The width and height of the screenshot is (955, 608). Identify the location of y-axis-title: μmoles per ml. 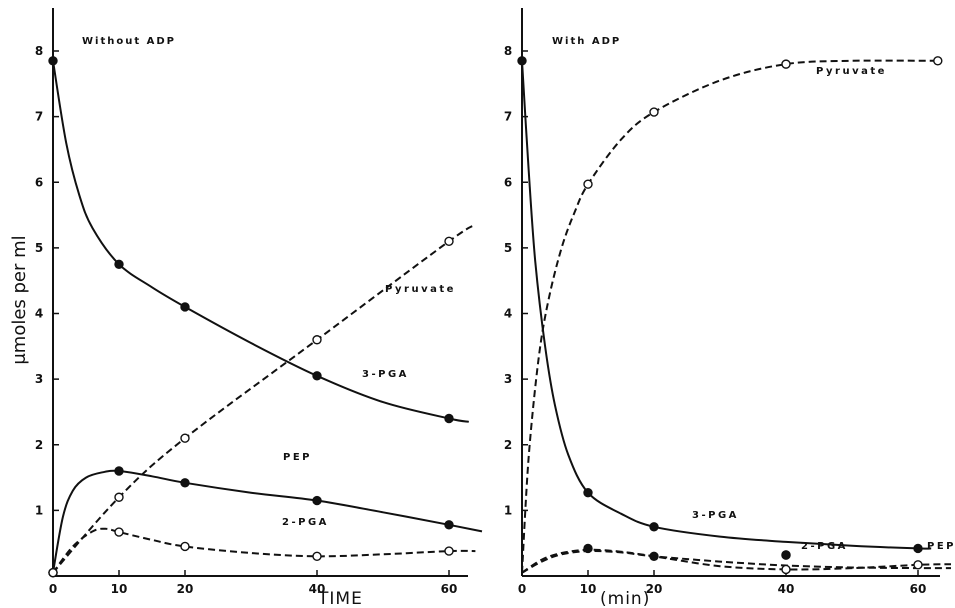
(19, 299).